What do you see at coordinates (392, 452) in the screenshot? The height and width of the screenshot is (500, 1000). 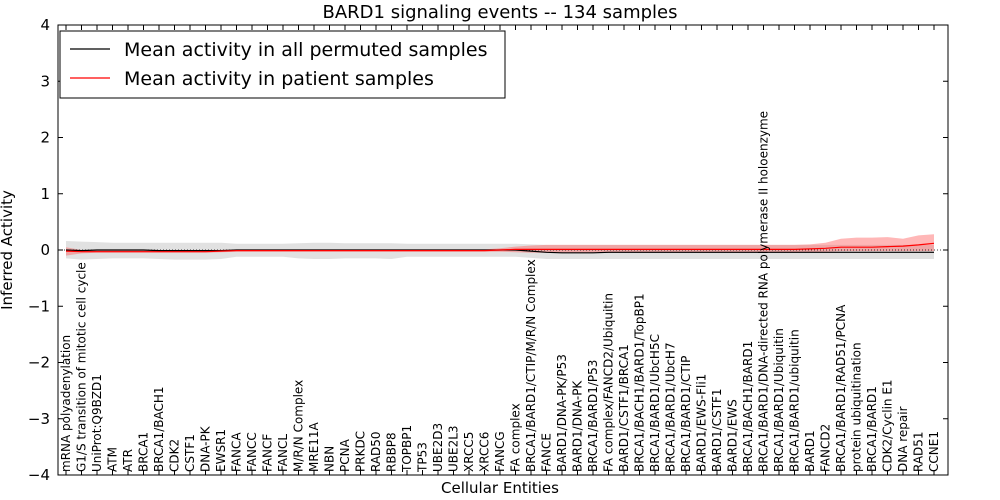 I see `x-tick-label: RBBP8` at bounding box center [392, 452].